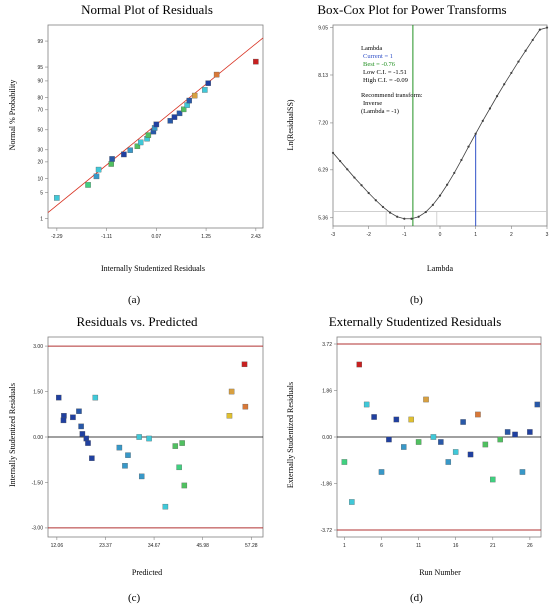 The height and width of the screenshot is (610, 550). Describe the element at coordinates (411, 9) in the screenshot. I see `chart-title: Box-Cox Plot for Power Transforms` at that location.